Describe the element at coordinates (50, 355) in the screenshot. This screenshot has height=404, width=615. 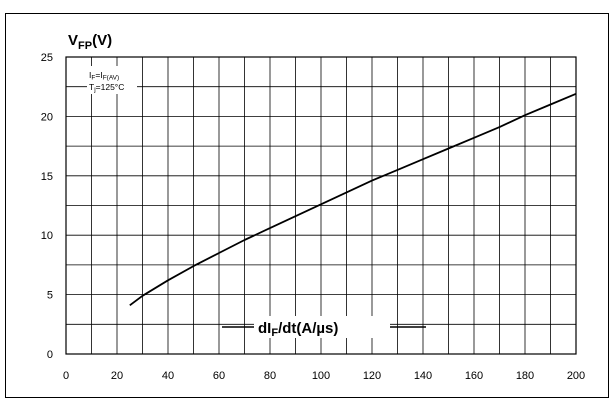
I see `y-tick-label: 0` at that location.